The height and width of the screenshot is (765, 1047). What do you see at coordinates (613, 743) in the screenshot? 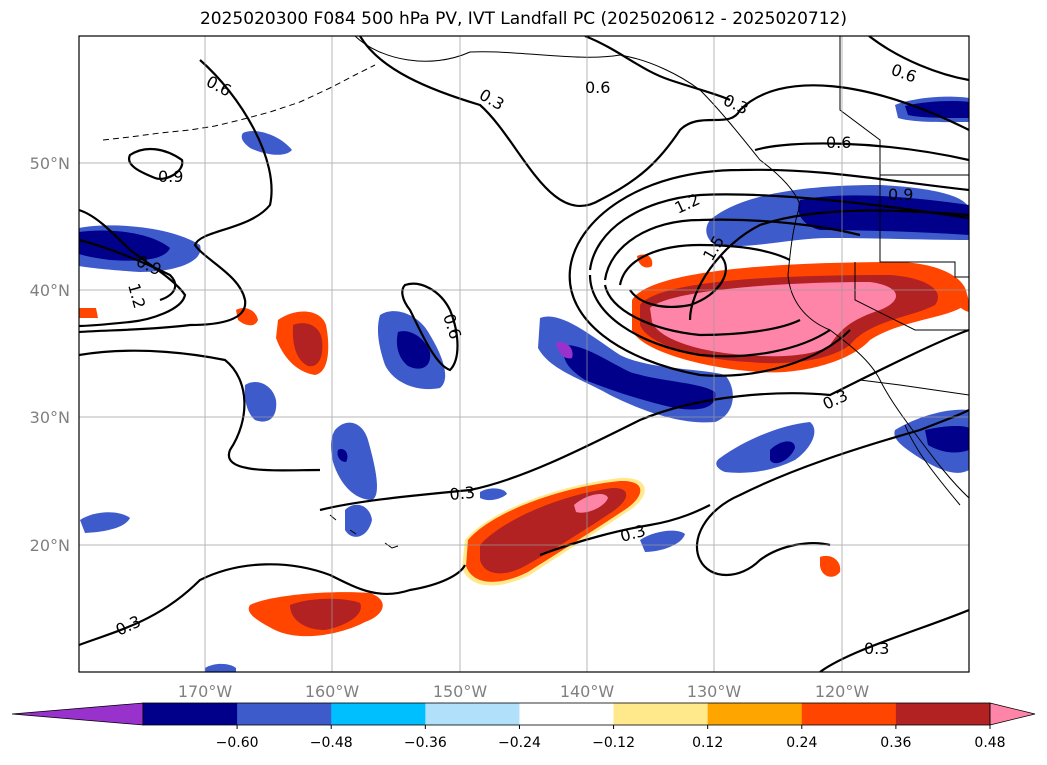
I see `colorbar-tick-label: −0.12` at bounding box center [613, 743].